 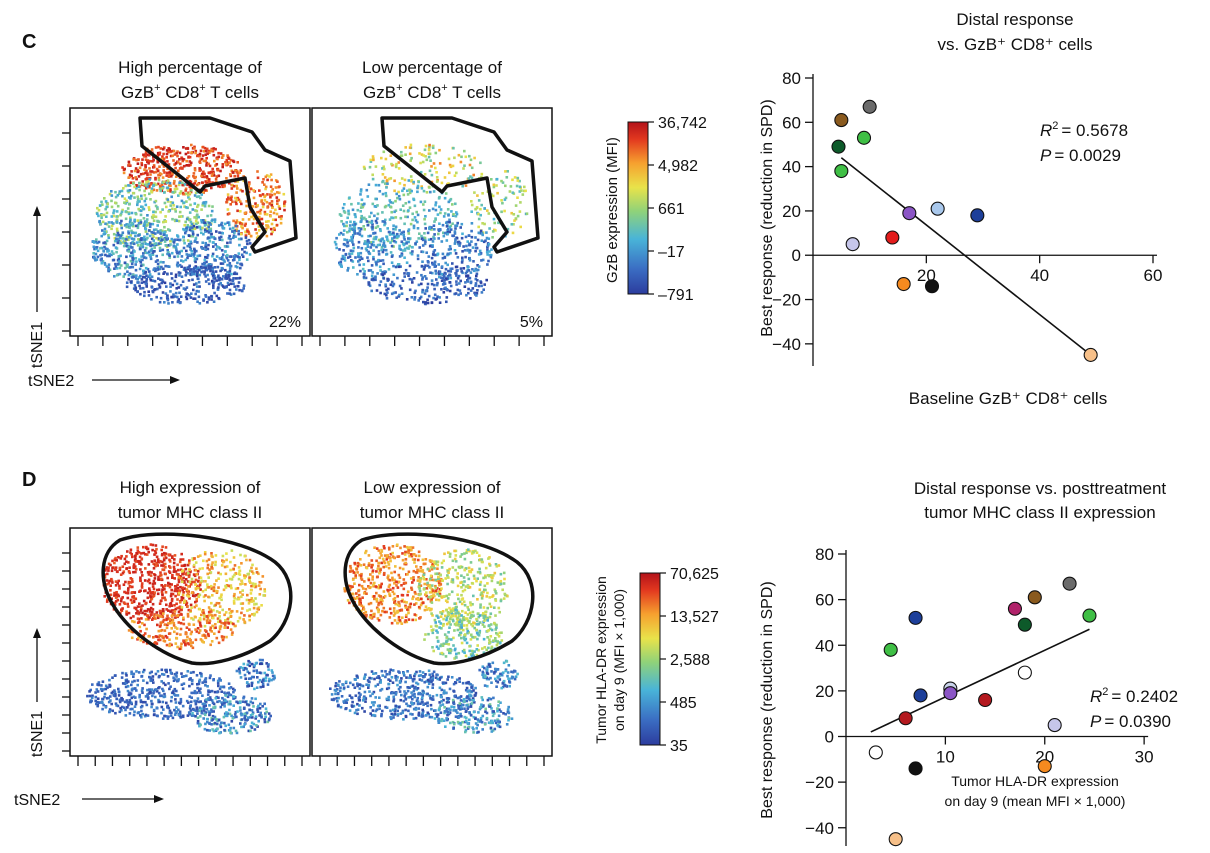 I want to click on tsne-c-low-title-line1: Low percentage of, so click(x=432, y=67).